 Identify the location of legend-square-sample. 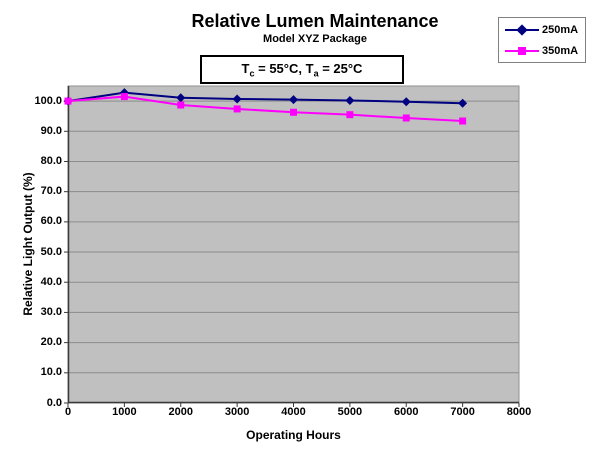
(522, 50).